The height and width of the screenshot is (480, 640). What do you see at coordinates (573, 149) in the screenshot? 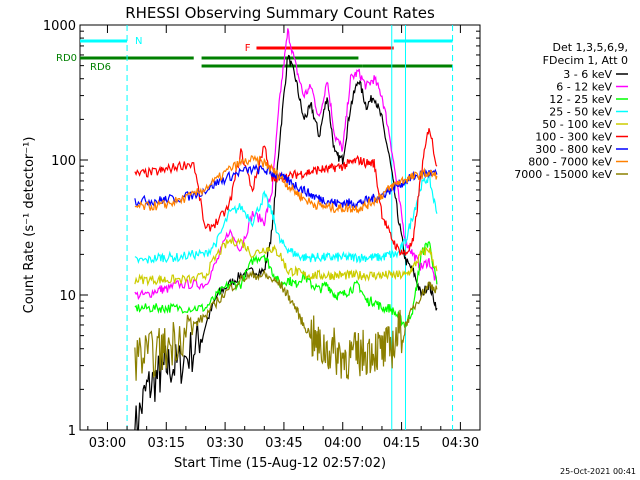
I see `legend-entry-label: 300 - 800 keV` at bounding box center [573, 149].